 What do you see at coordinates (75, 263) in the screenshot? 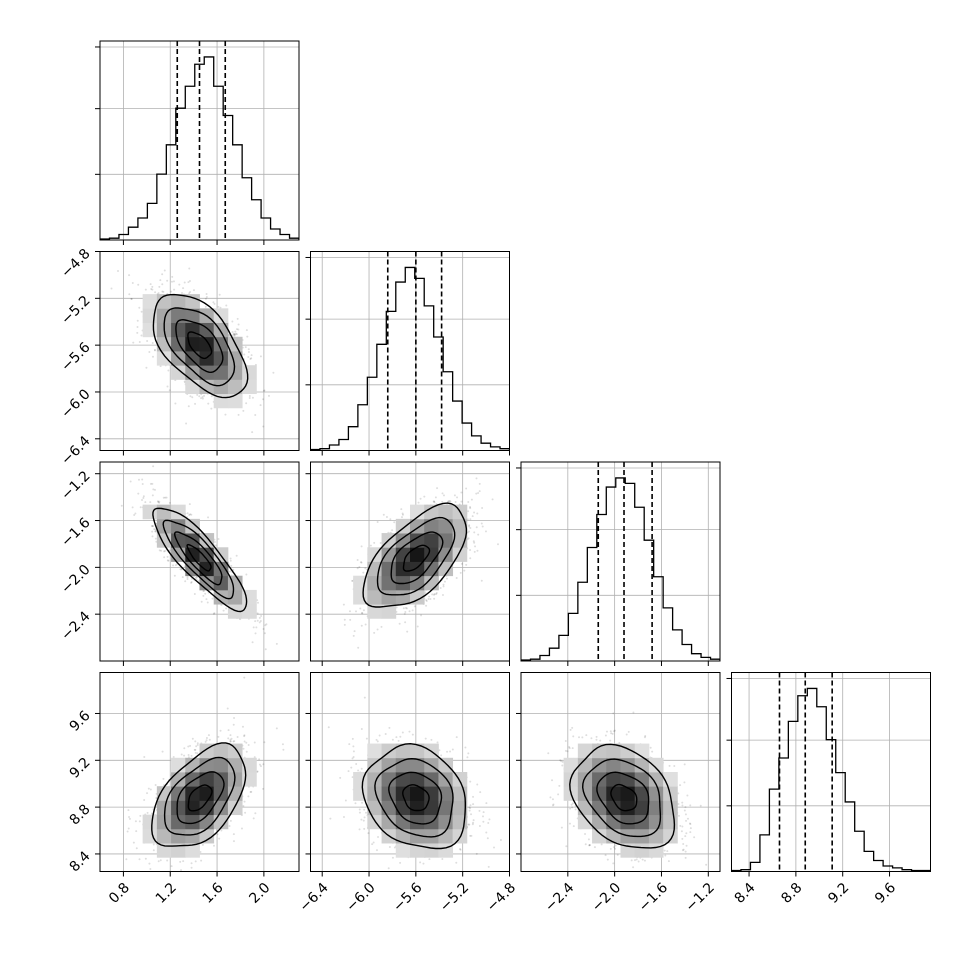
I see `y-tick-label: −4.8` at bounding box center [75, 263].